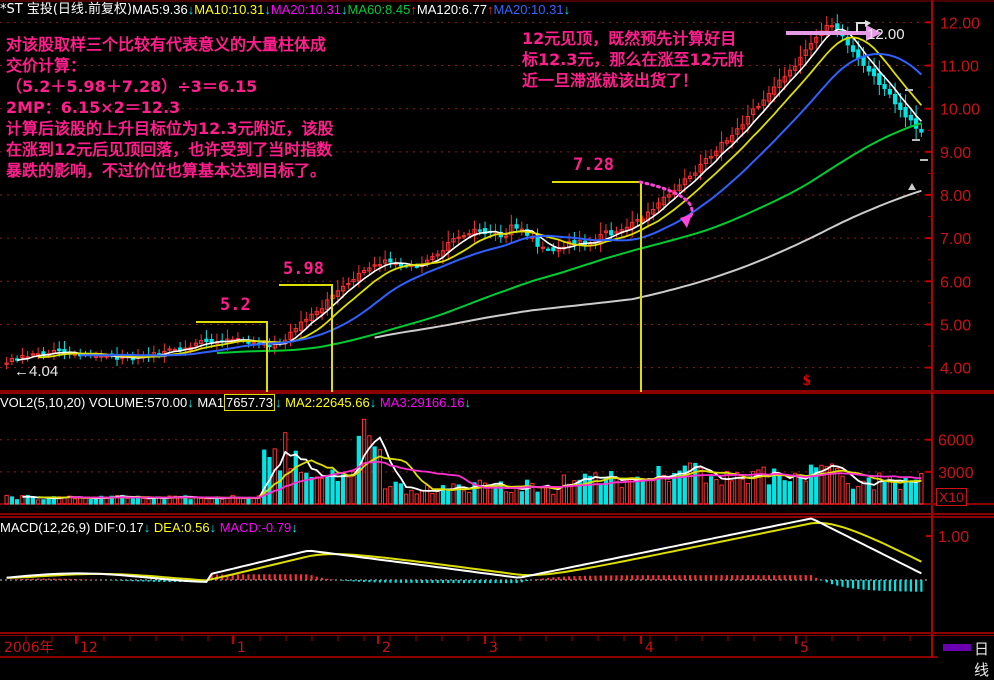 This screenshot has height=680, width=994. What do you see at coordinates (490, 9) in the screenshot?
I see `ma120-arrow-icon: ↑` at bounding box center [490, 9].